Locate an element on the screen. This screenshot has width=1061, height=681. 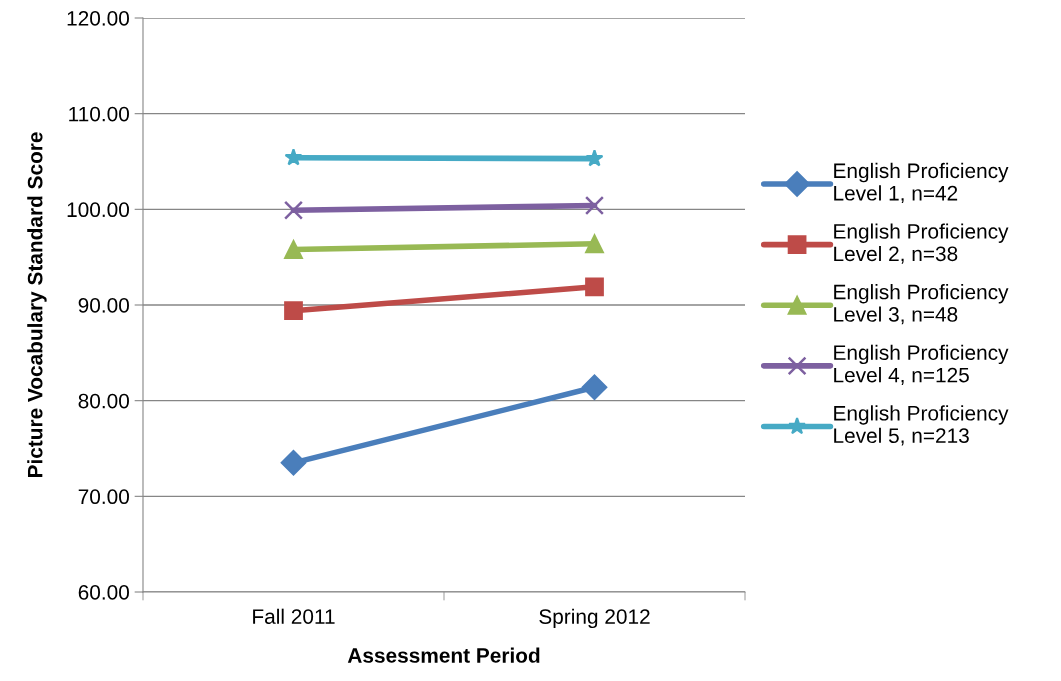
legend-label: English Proficiency Level 4, n=125 is located at coordinates (921, 364).